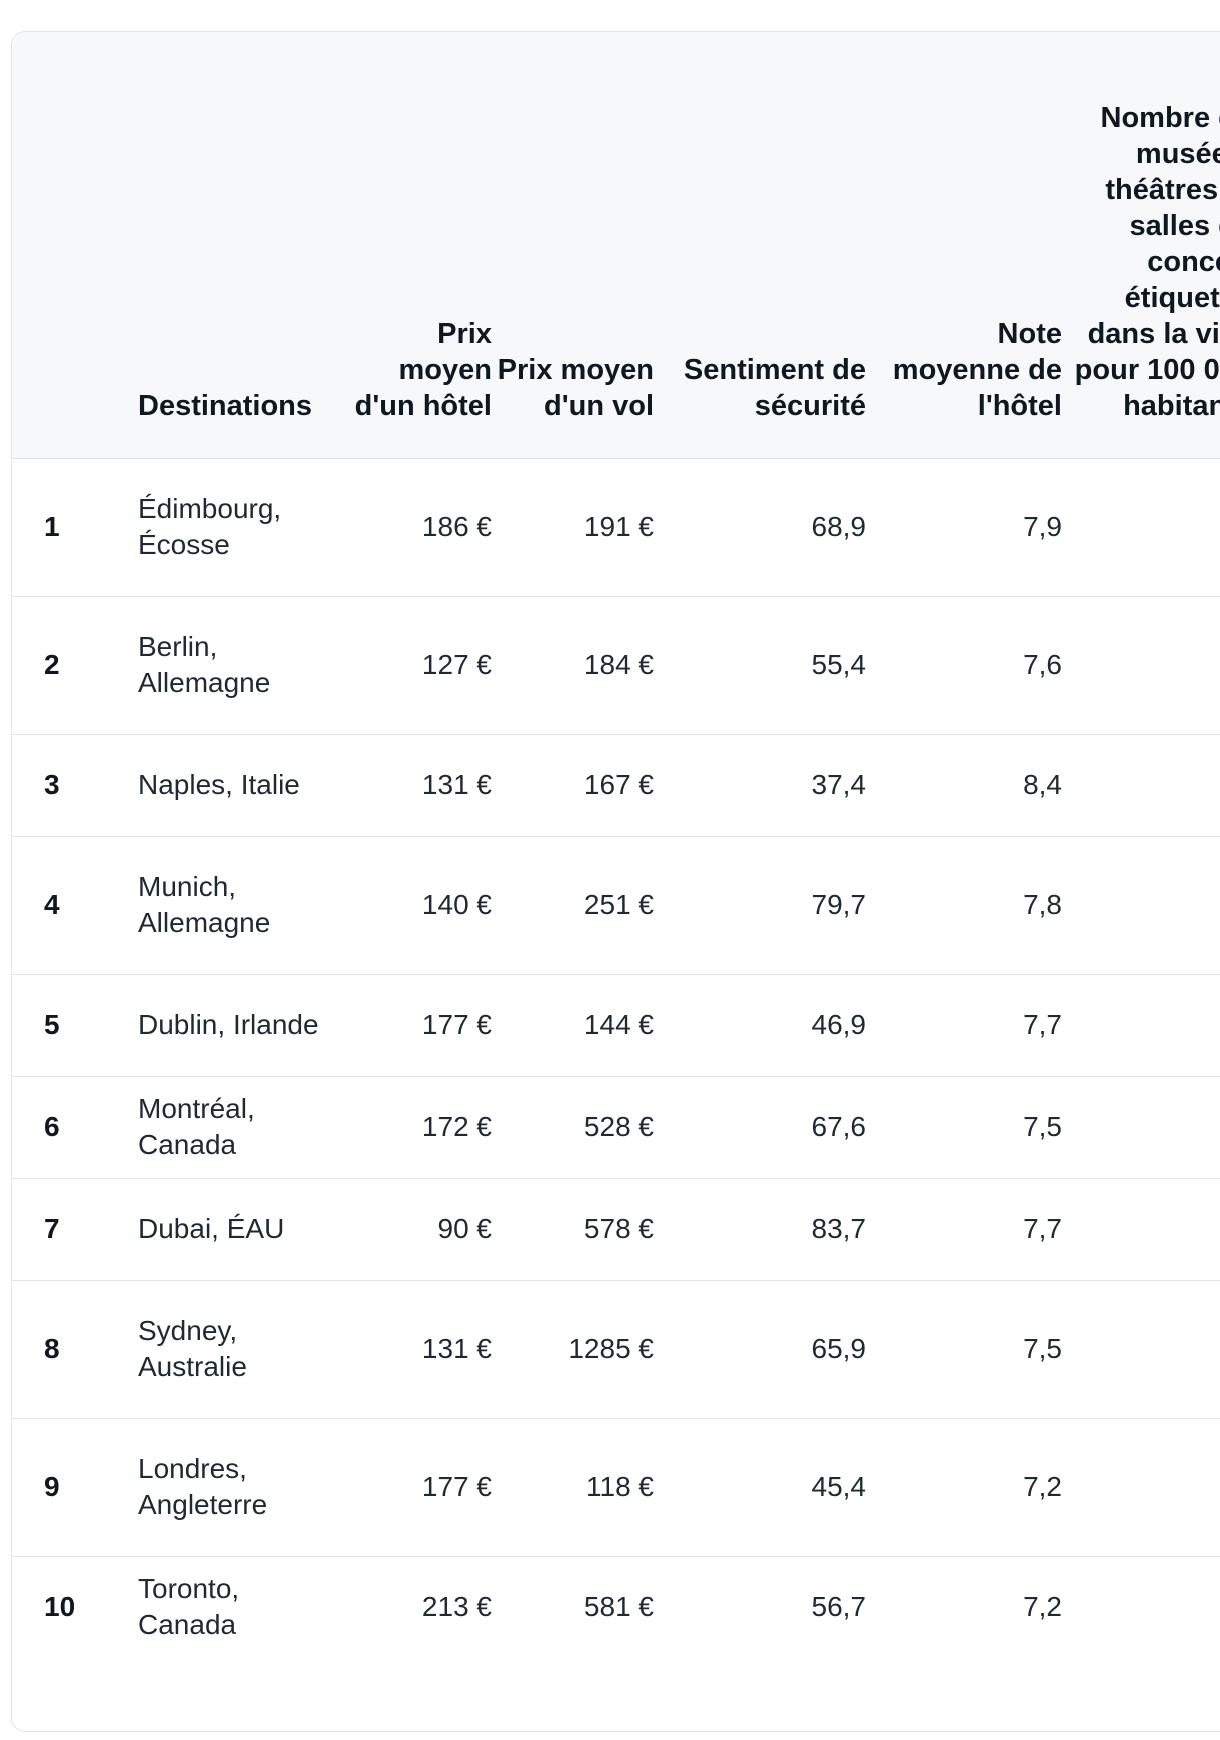 The height and width of the screenshot is (1740, 1220). Describe the element at coordinates (964, 905) in the screenshot. I see `cell-hotel-rating: 7,8` at that location.